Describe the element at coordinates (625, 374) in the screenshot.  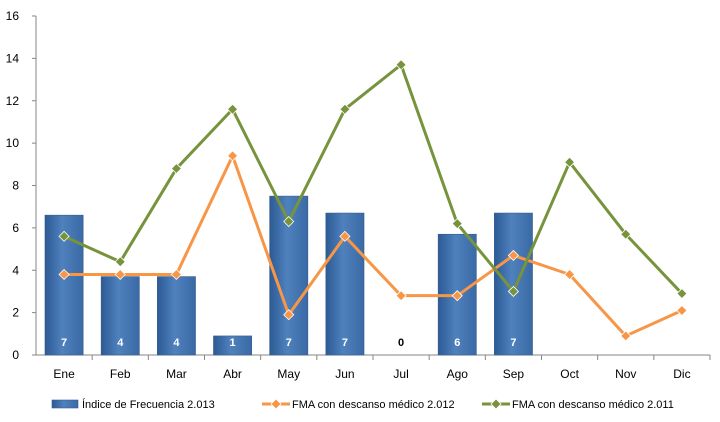
I see `x-tick-label: Nov` at that location.